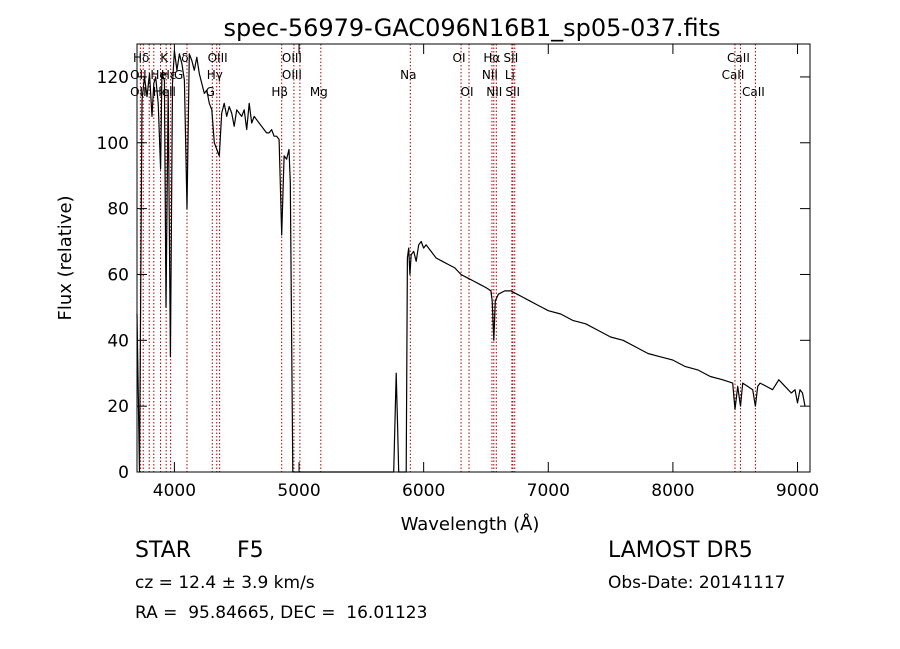 The width and height of the screenshot is (900, 649). I want to click on marker-label: Hα, so click(491, 58).